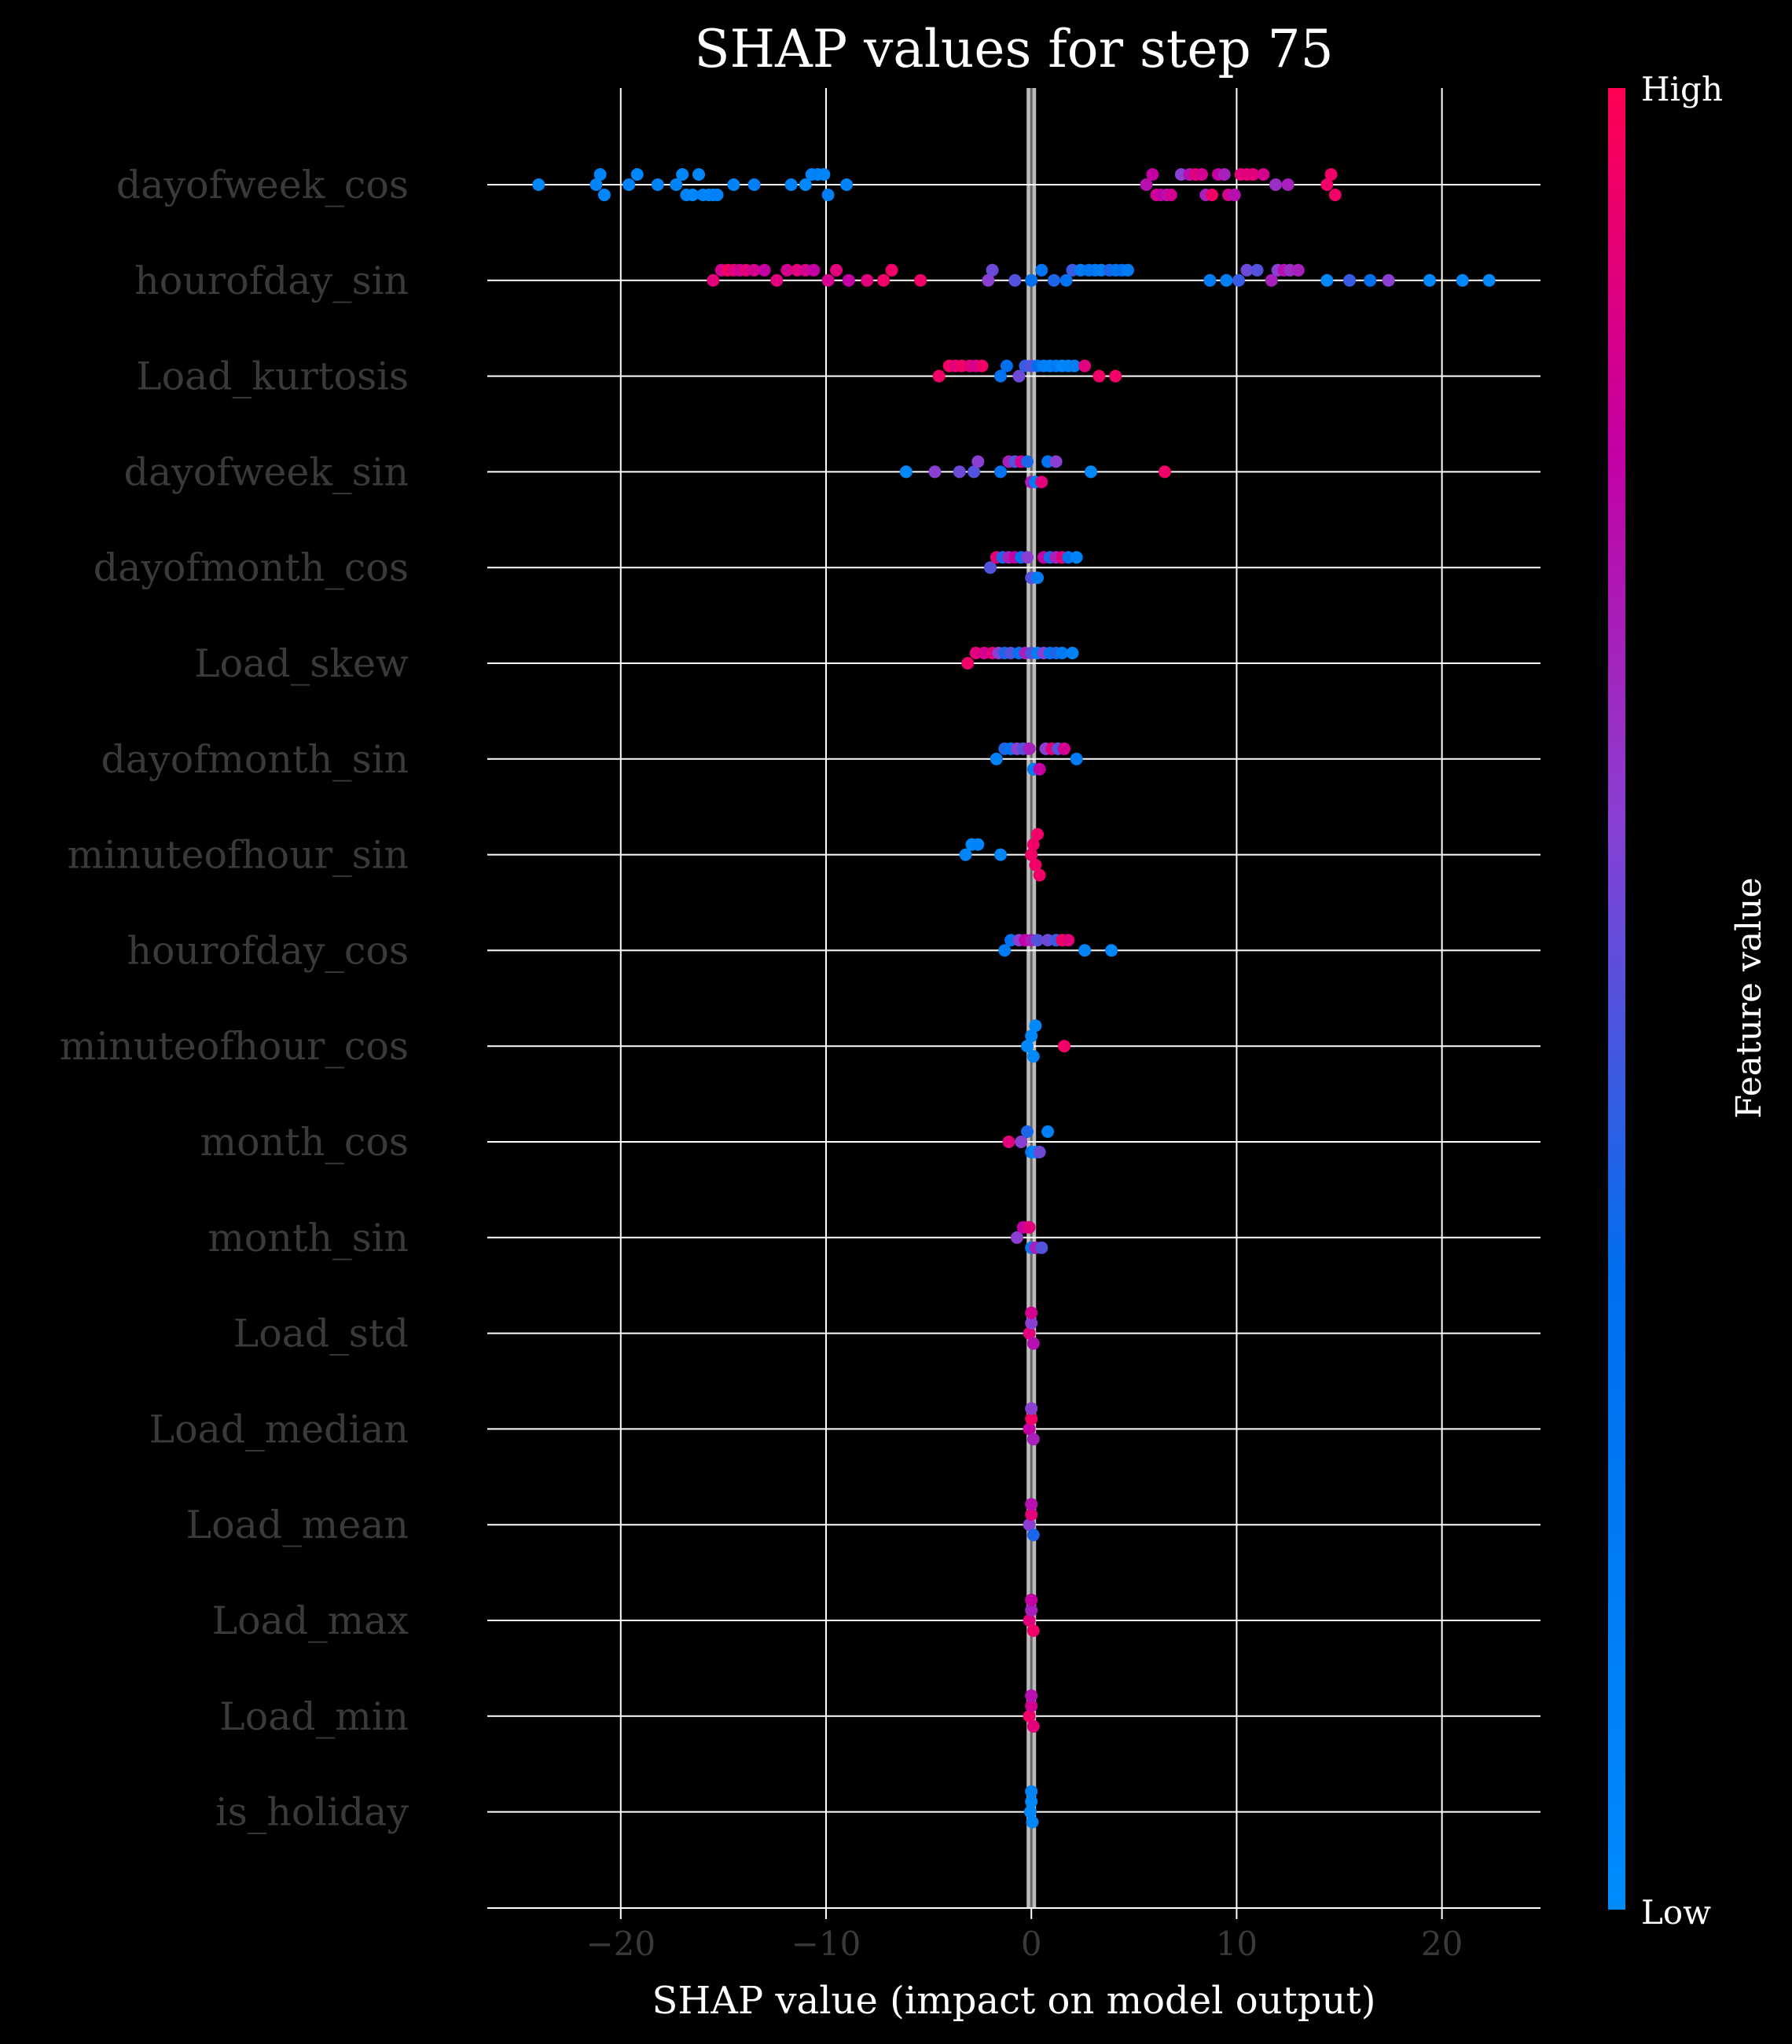  Describe the element at coordinates (308, 1238) in the screenshot. I see `feature-label: month_sin` at that location.